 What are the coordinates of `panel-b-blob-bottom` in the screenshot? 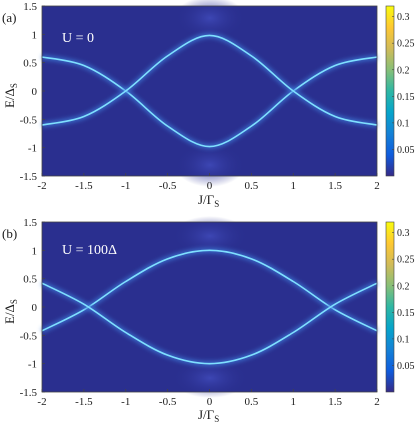 It's located at (210, 378).